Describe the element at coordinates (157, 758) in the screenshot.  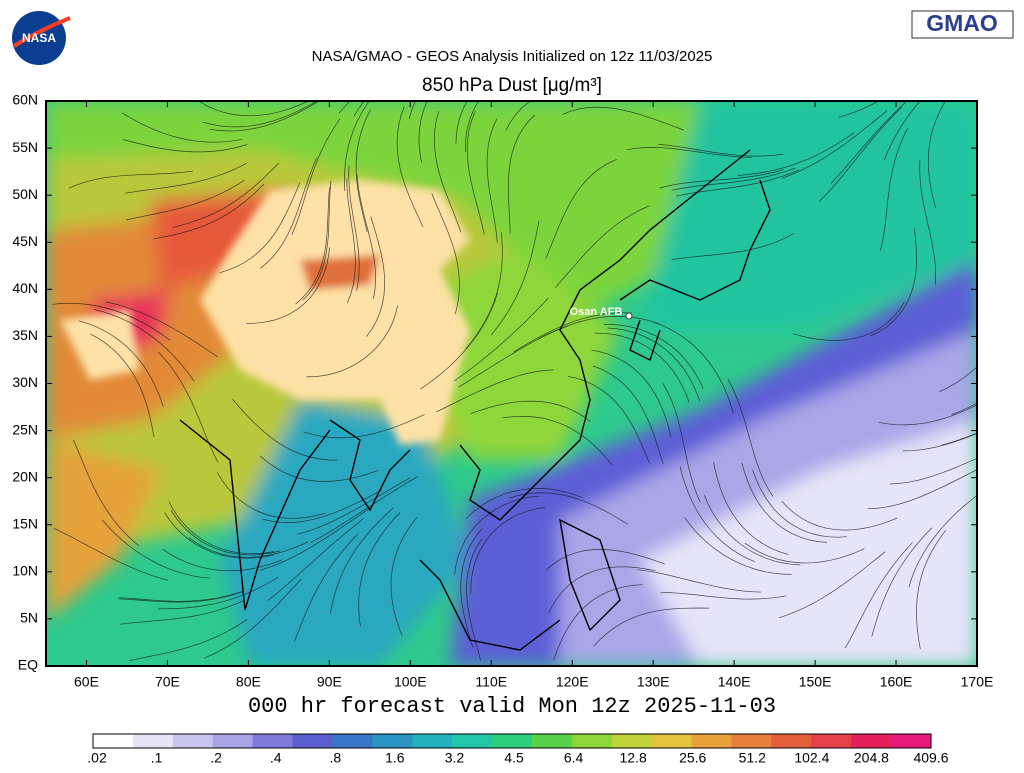
I see `colorbar-label: .1` at that location.